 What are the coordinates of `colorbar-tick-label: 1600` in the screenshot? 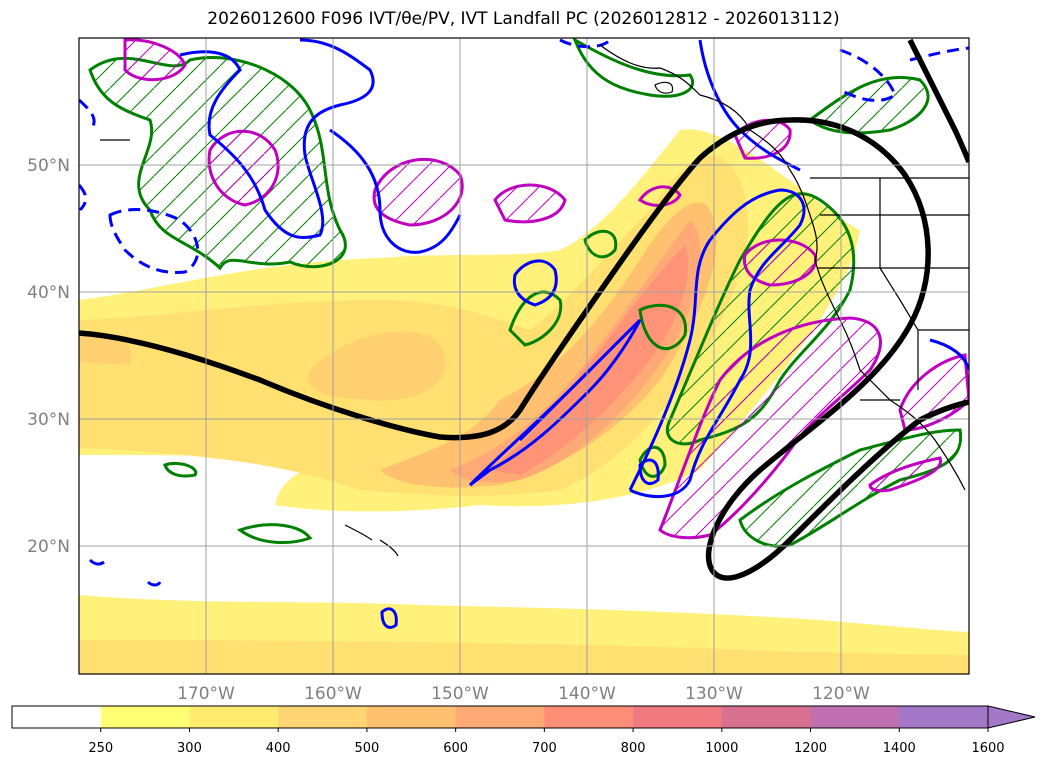 It's located at (987, 748).